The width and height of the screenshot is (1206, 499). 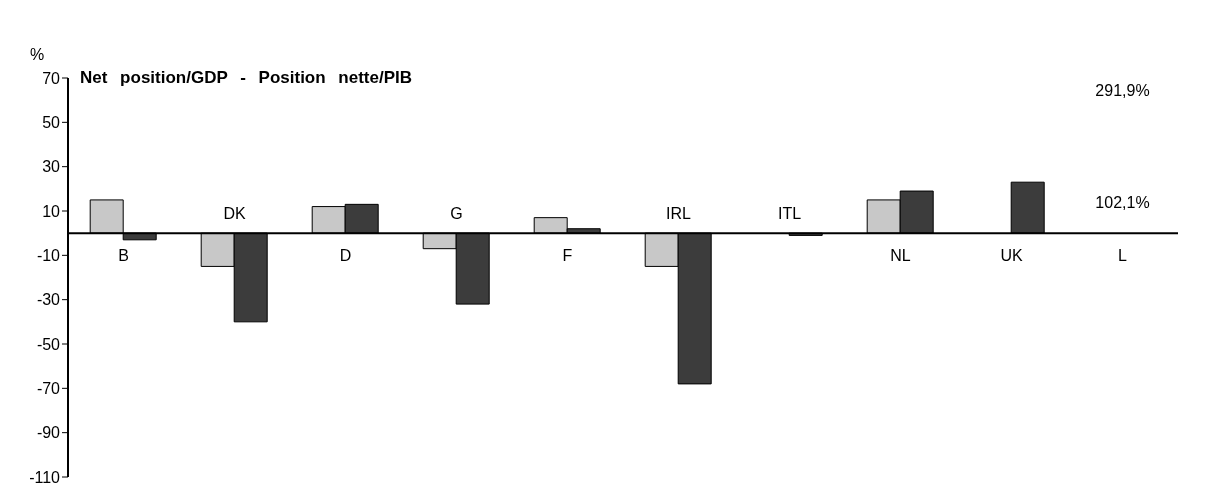 What do you see at coordinates (234, 214) in the screenshot?
I see `x-tick-label: DK` at bounding box center [234, 214].